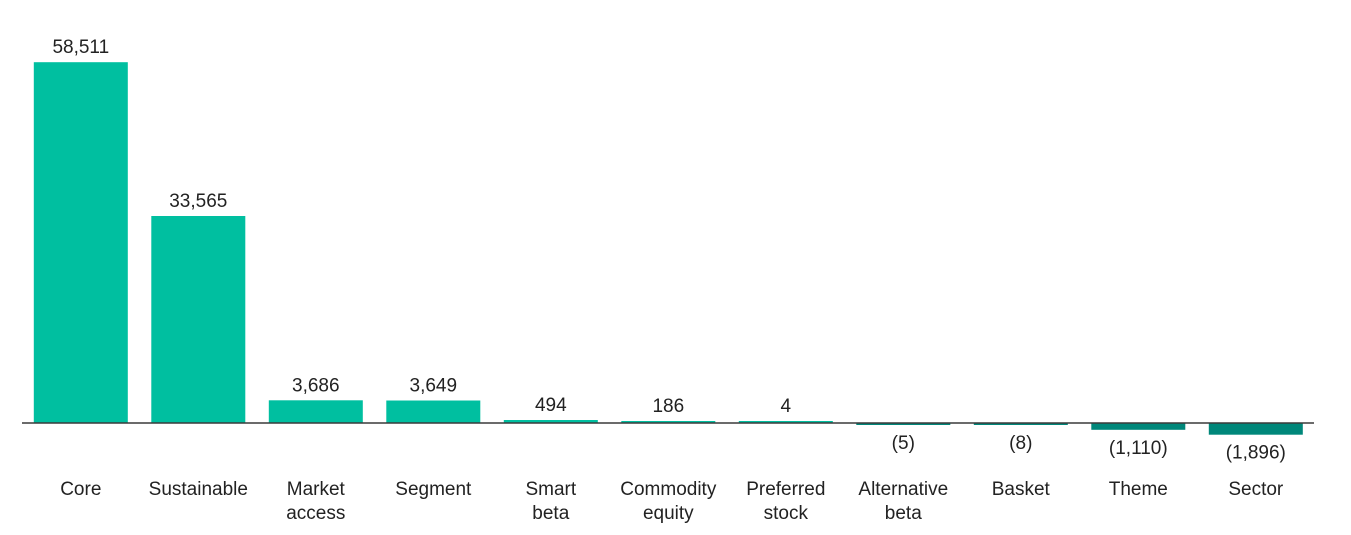 The width and height of the screenshot is (1351, 535). Describe the element at coordinates (903, 489) in the screenshot. I see `category-label-7-line-0: Alternative` at that location.